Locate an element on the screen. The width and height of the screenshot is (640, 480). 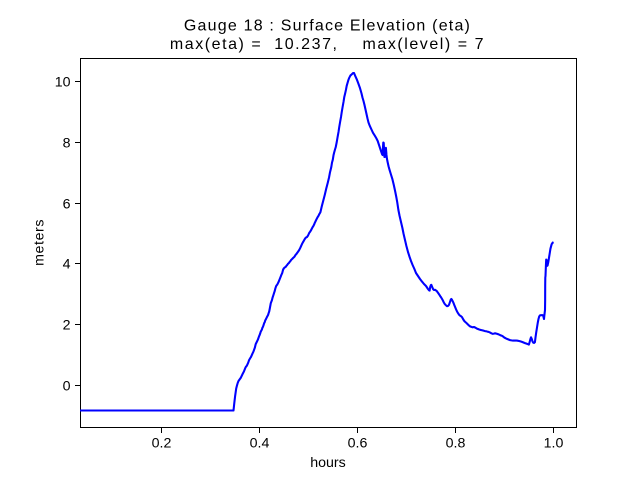
svg-text: meters is located at coordinates (39, 242).